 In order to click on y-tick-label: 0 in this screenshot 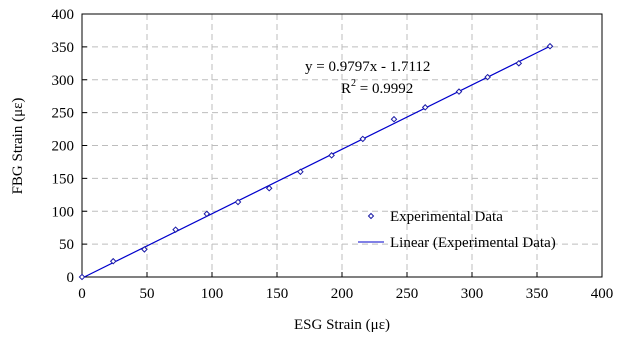, I will do `click(71, 278)`.